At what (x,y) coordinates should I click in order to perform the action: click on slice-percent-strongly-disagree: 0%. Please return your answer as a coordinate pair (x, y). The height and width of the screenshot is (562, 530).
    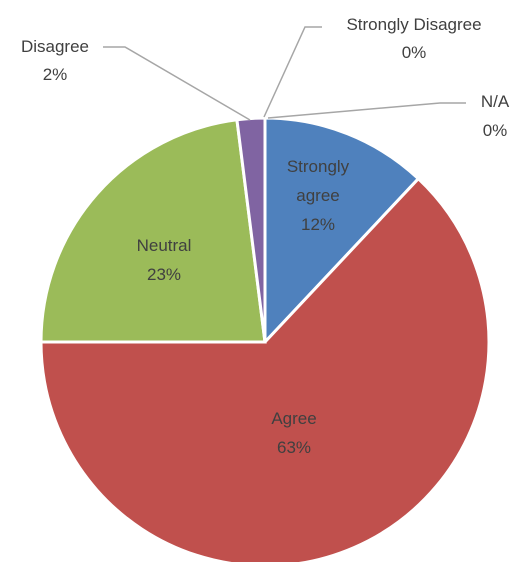
    Looking at the image, I should click on (414, 52).